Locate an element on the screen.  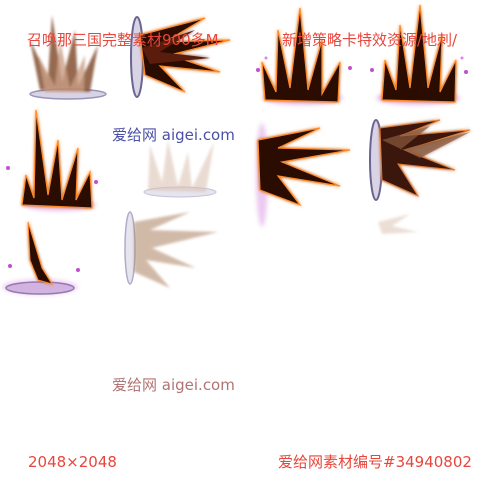
watermark-mid: 爱给网 aigei.com is located at coordinates (173, 135).